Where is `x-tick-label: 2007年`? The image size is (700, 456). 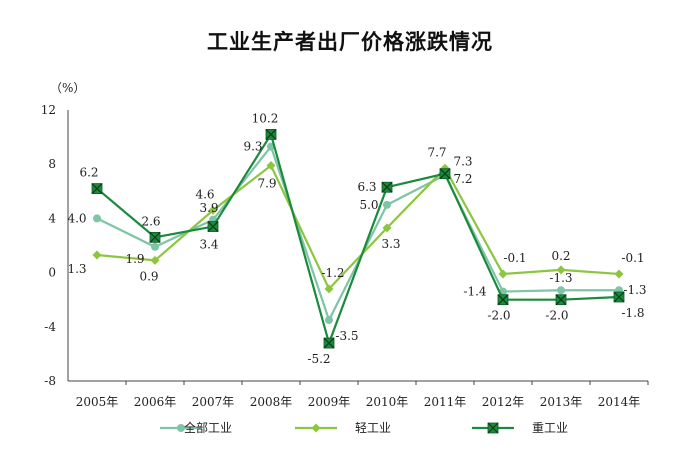
x-tick-label: 2007年 is located at coordinates (213, 402).